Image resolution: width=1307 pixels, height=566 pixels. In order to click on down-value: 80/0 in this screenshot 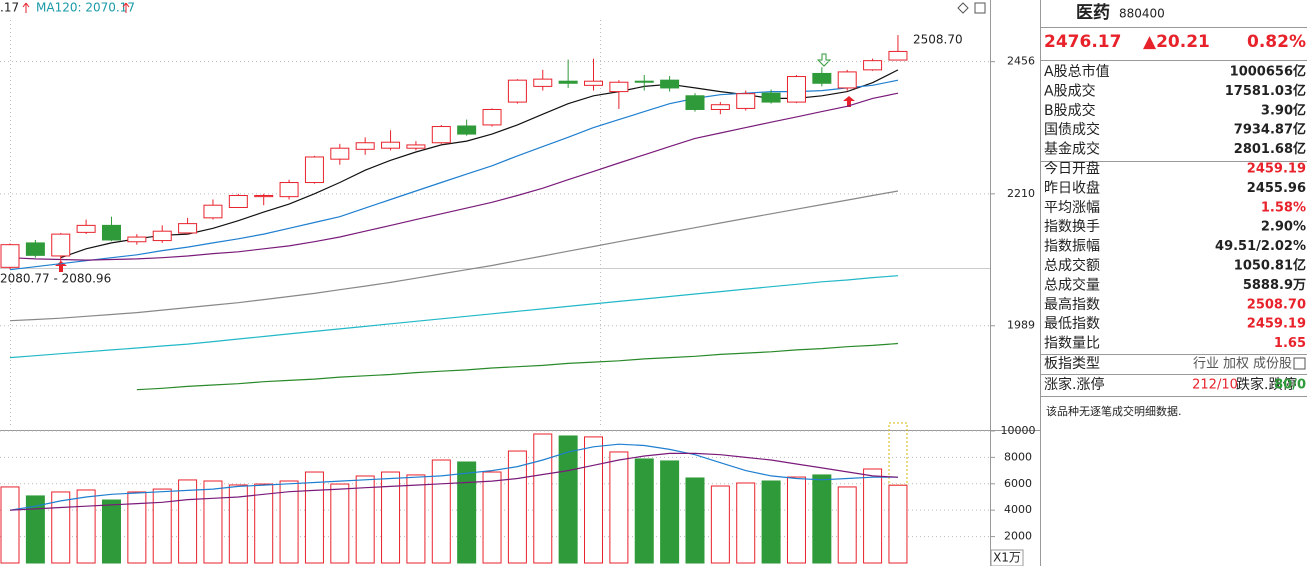, I will do `click(1290, 385)`.